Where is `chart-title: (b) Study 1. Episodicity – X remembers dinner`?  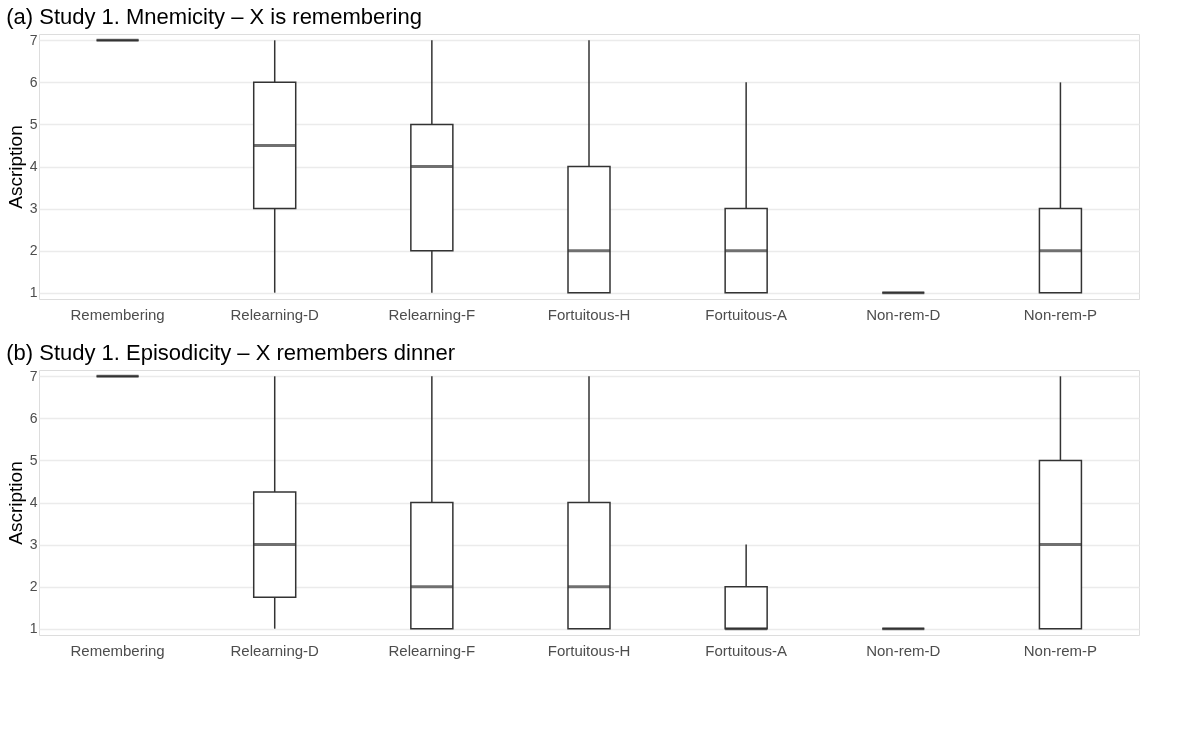 chart-title: (b) Study 1. Episodicity – X remembers dinner is located at coordinates (230, 353).